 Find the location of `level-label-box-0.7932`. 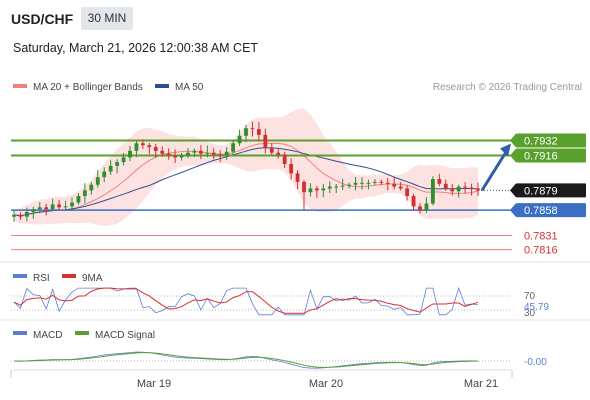

level-label-box-0.7932 is located at coordinates (551, 140).